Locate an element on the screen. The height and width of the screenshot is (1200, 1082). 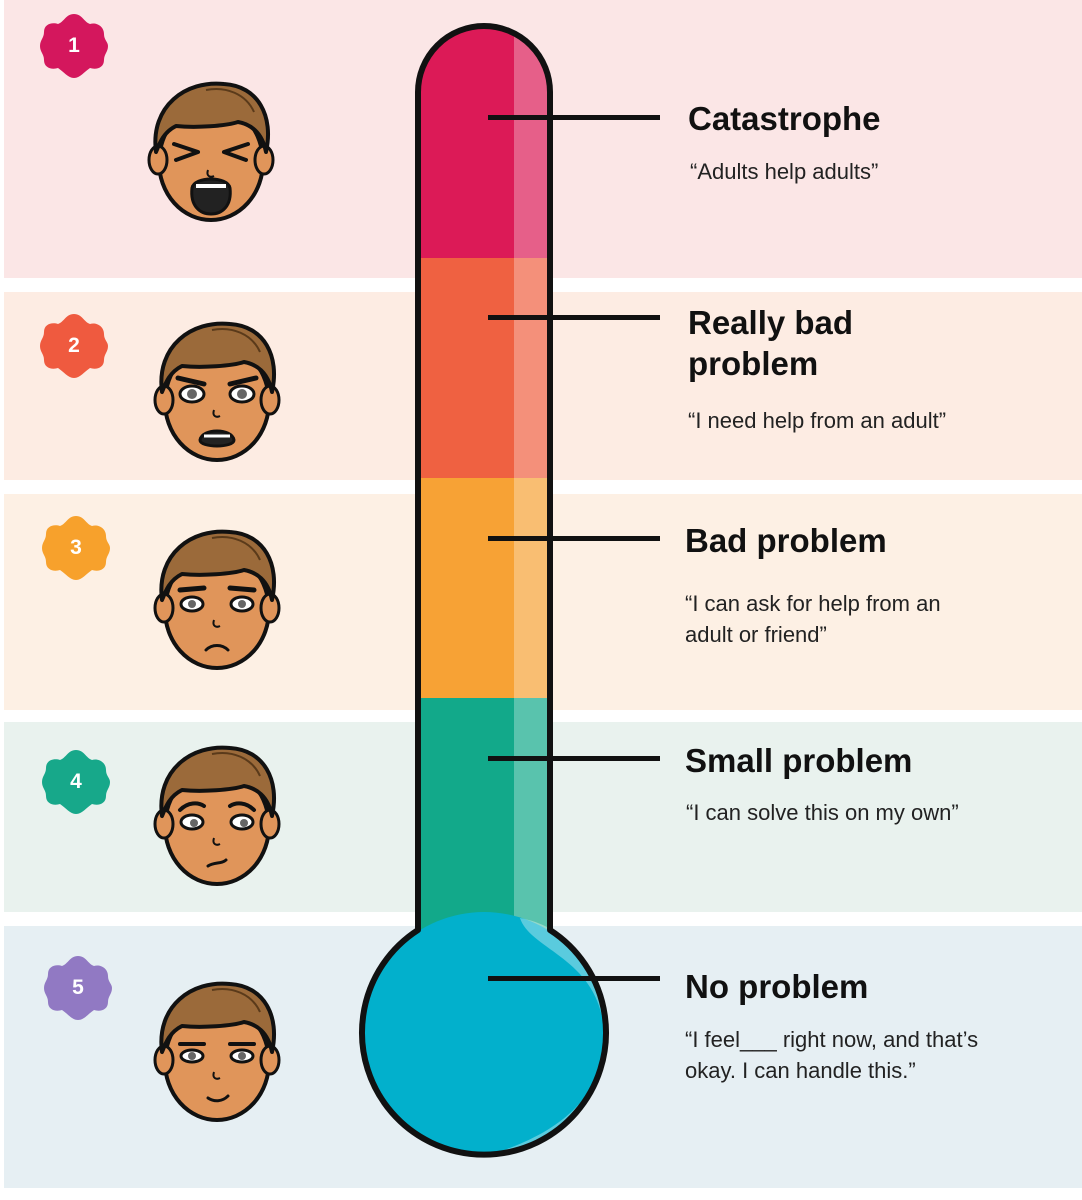
level-1-title: Catastrophe is located at coordinates (784, 118).